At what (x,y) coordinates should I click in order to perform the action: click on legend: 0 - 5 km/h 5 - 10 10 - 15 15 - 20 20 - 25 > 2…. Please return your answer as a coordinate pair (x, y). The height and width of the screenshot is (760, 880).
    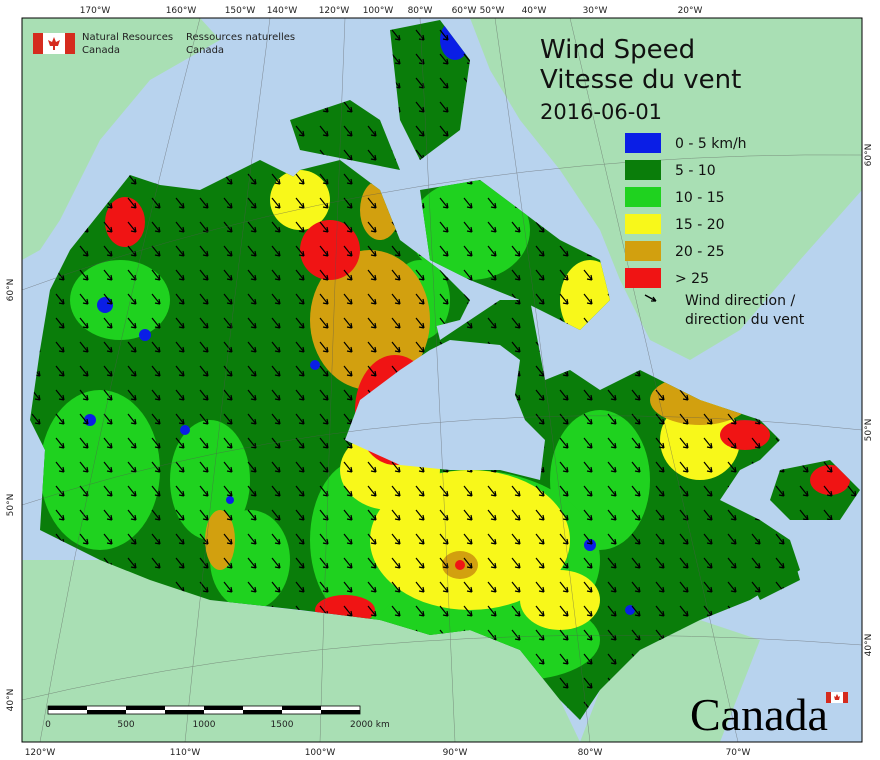
    Looking at the image, I should click on (686, 210).